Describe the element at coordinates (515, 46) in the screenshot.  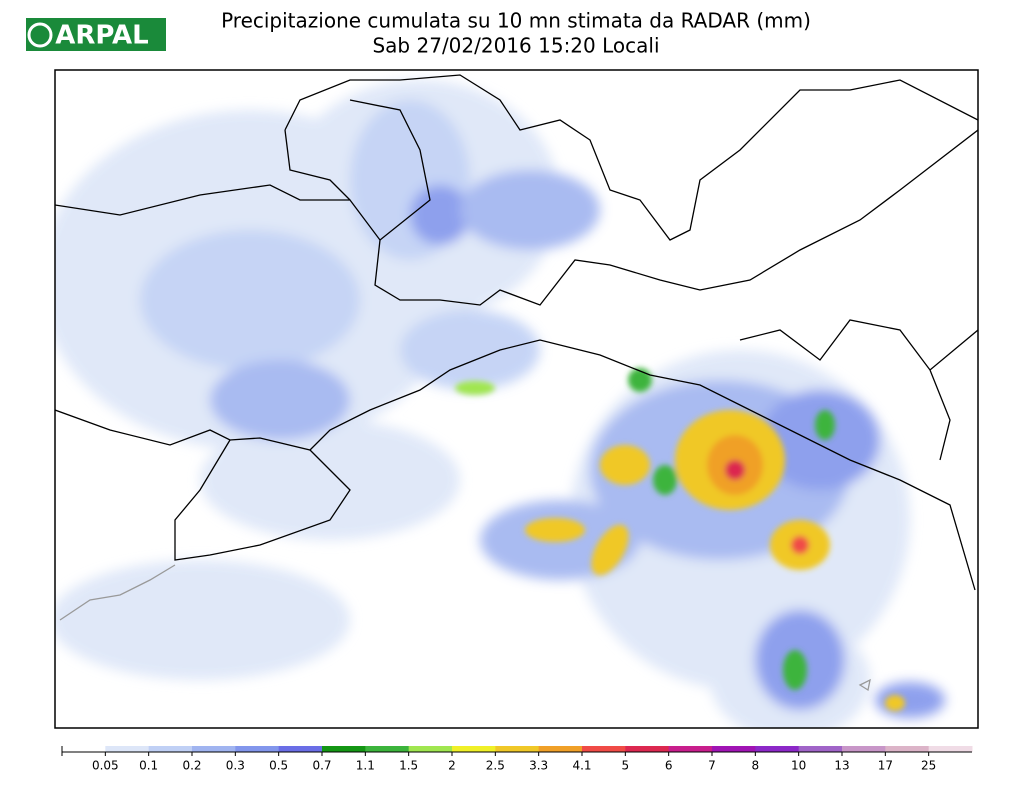
I see `subtitle: Sab 27/02/2016 15:20 Locali` at that location.